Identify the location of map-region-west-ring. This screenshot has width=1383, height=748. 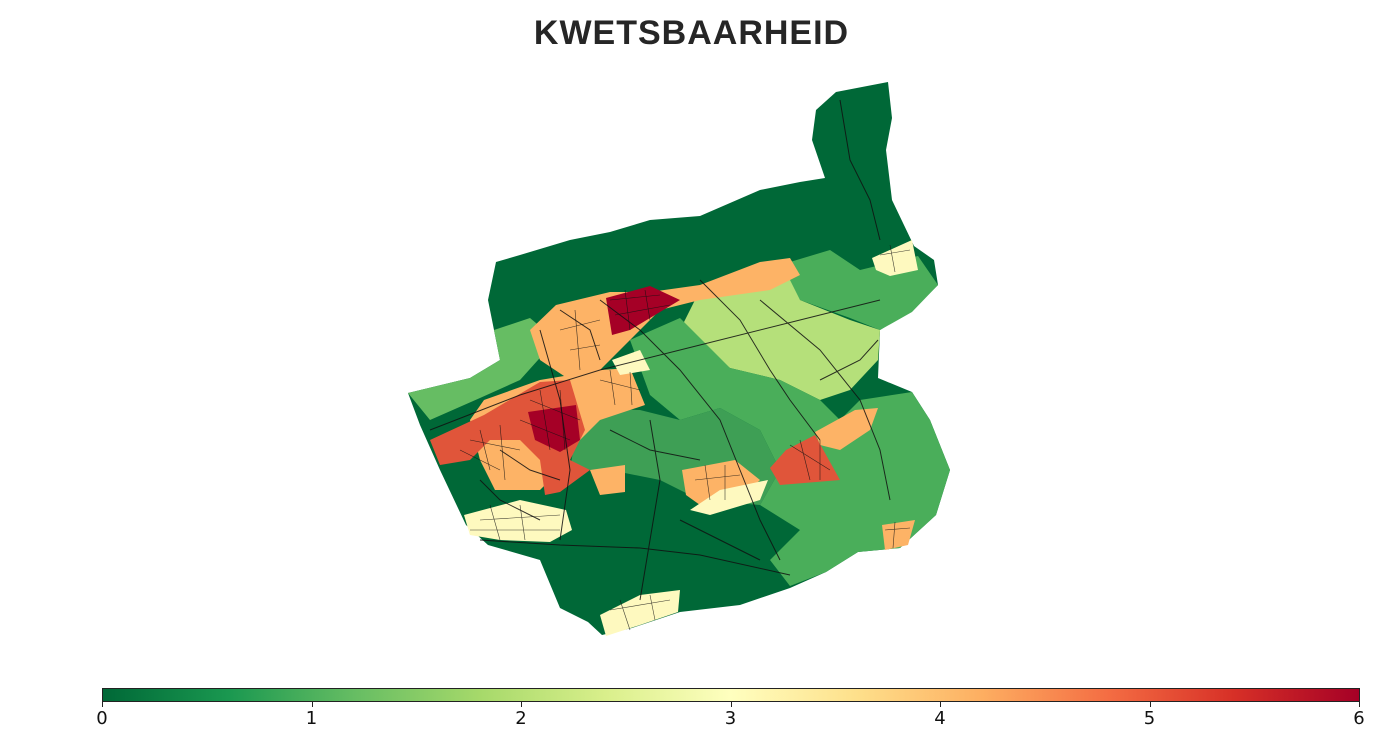
(510, 437).